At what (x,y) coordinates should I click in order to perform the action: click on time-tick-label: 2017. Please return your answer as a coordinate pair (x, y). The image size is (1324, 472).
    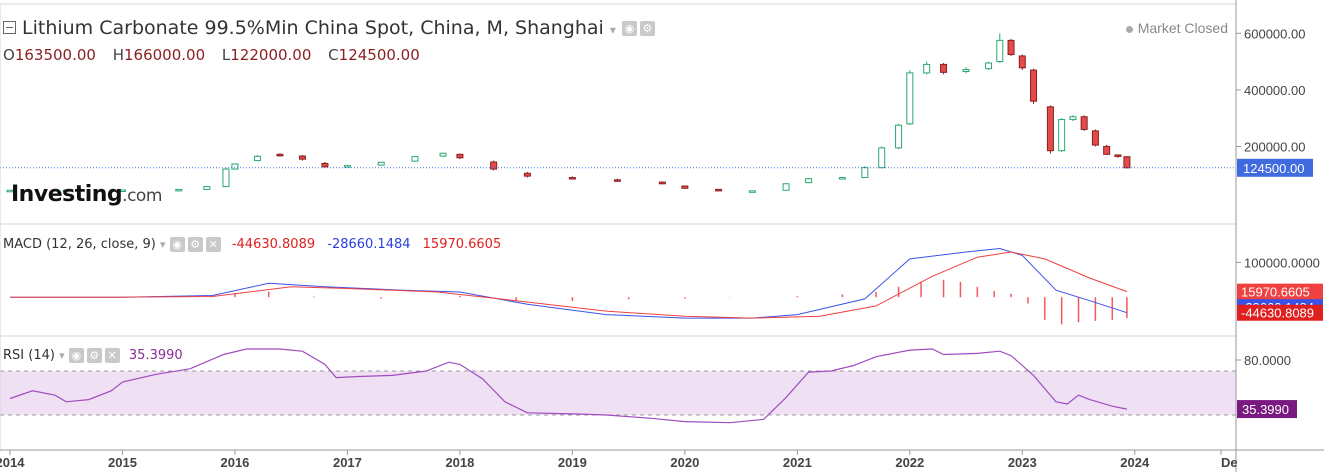
    Looking at the image, I should click on (347, 462).